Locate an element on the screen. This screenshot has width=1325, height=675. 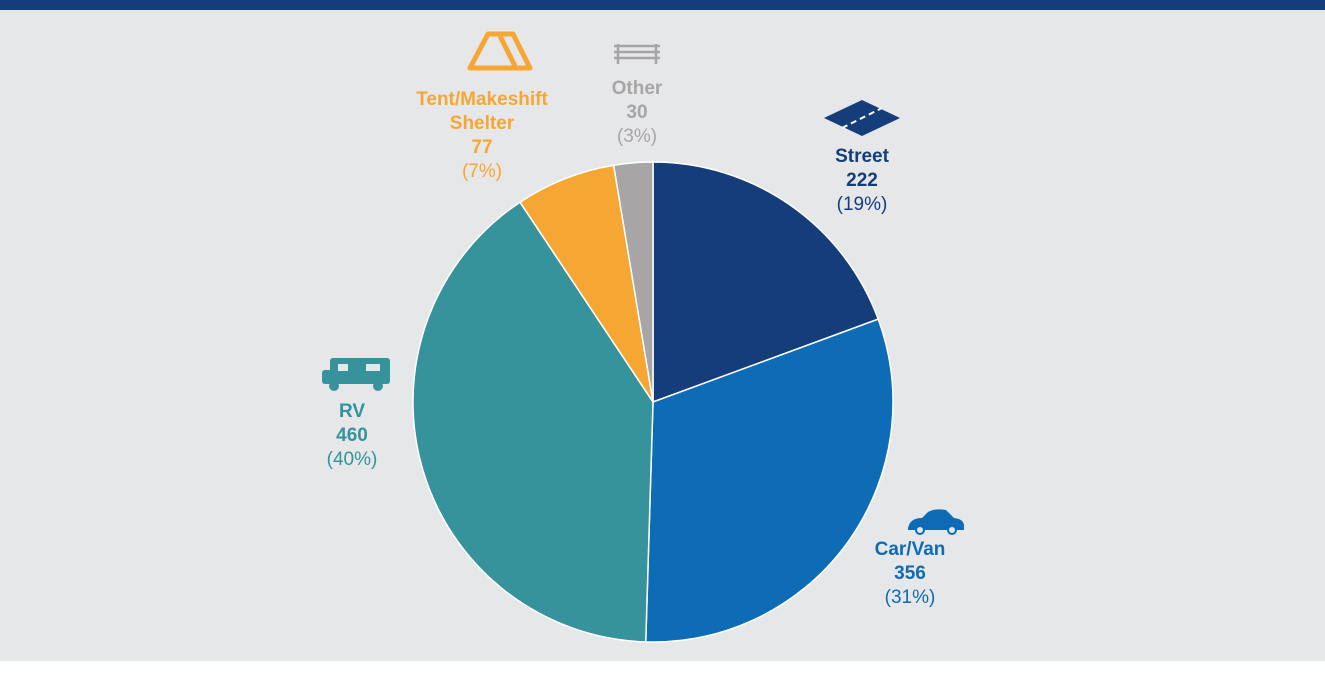
street-icon is located at coordinates (862, 118).